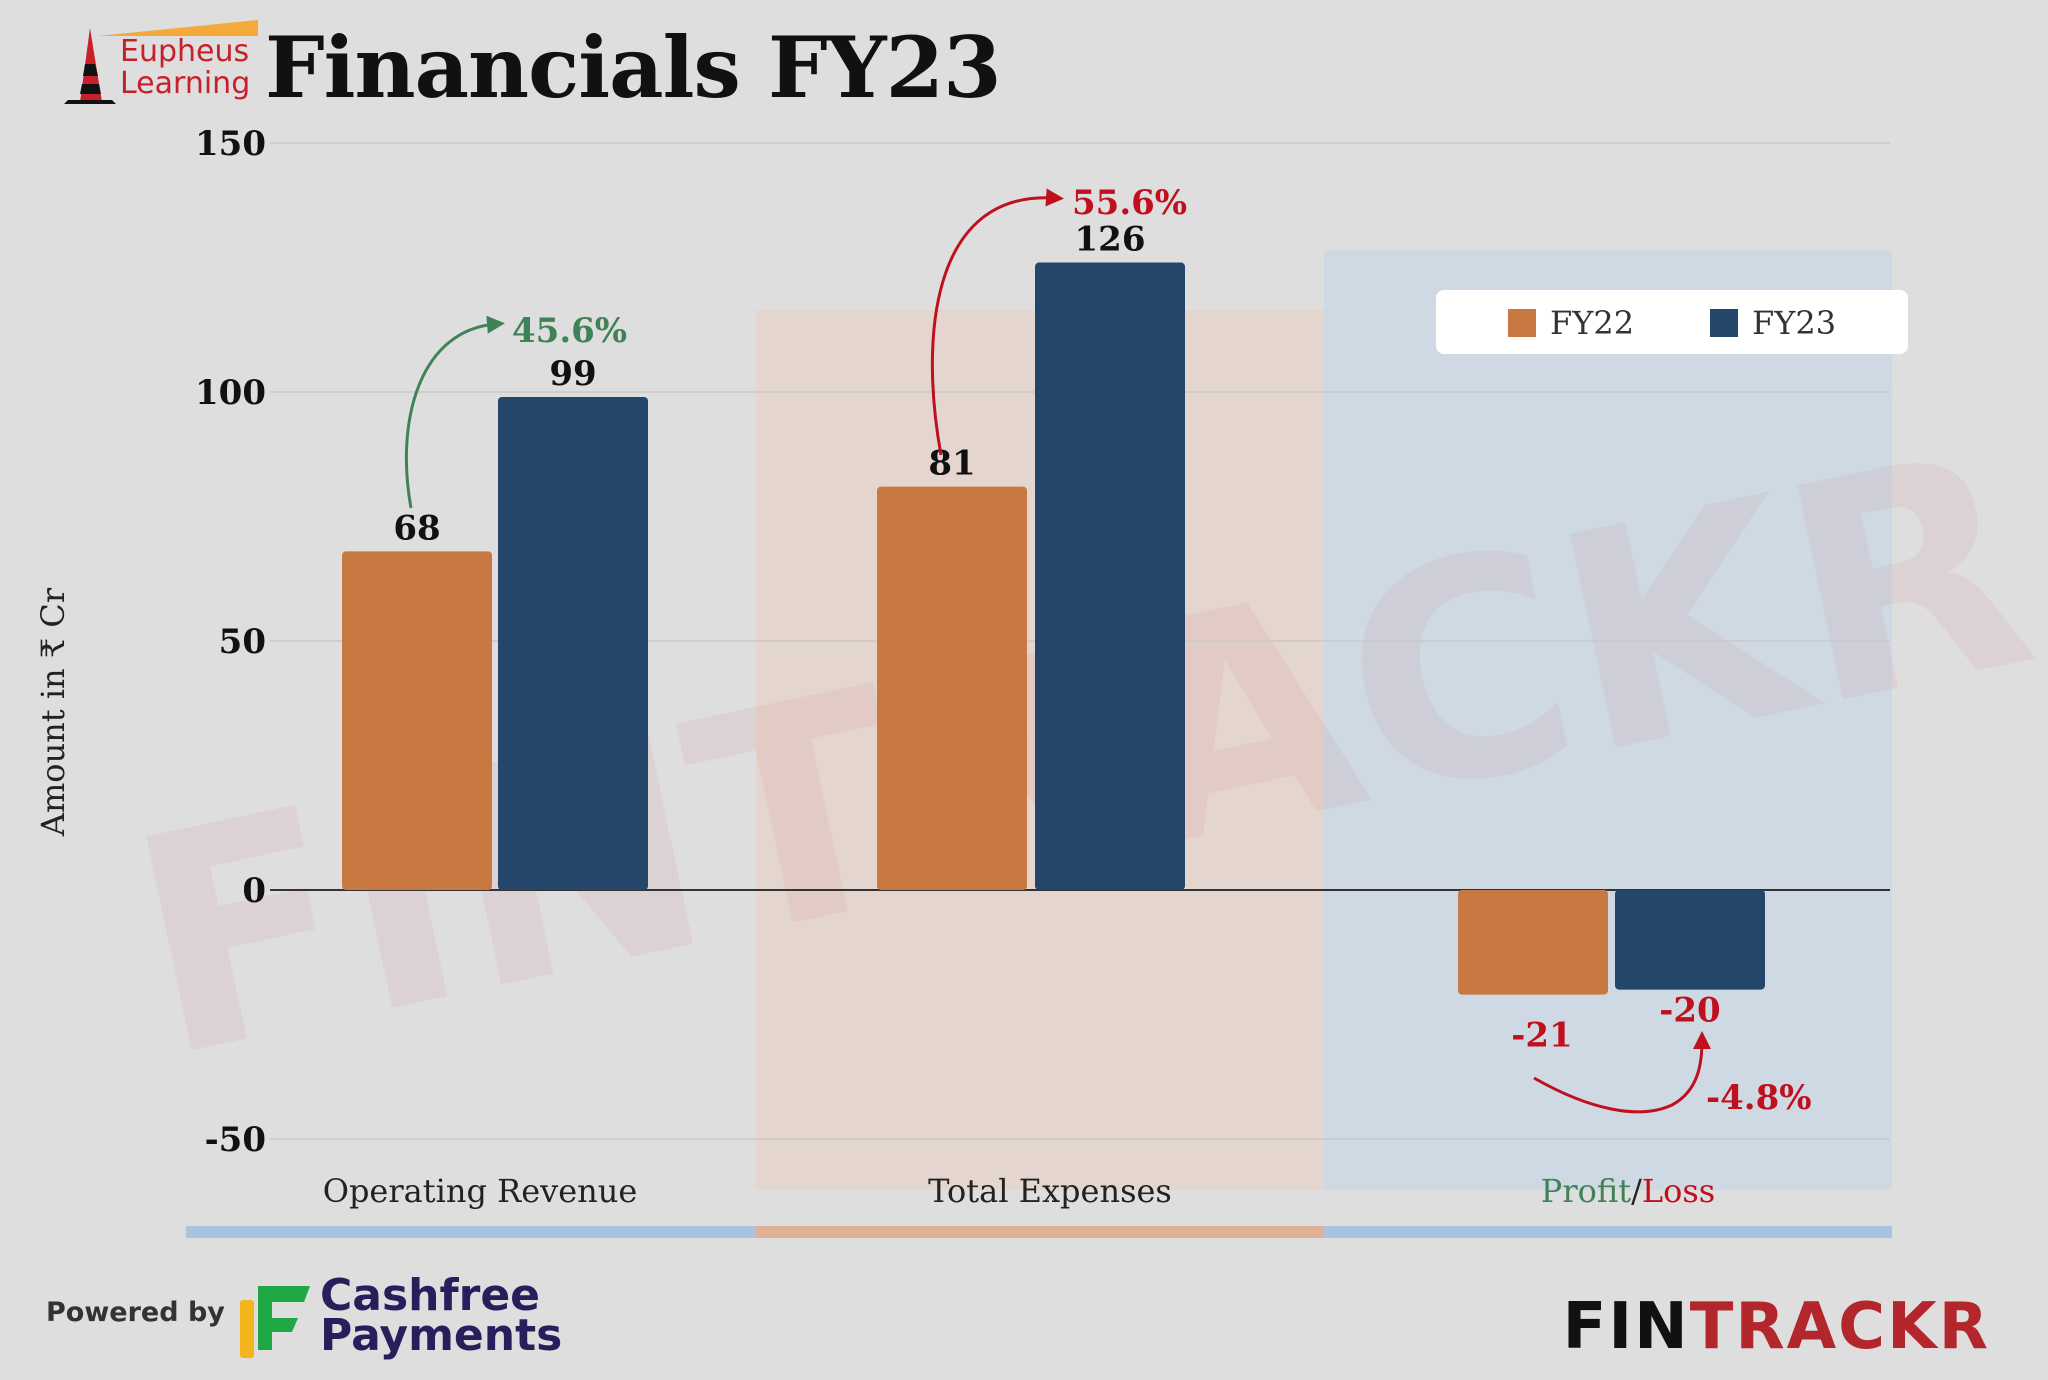  I want to click on category-label-part: Total Expenses, so click(1050, 1191).